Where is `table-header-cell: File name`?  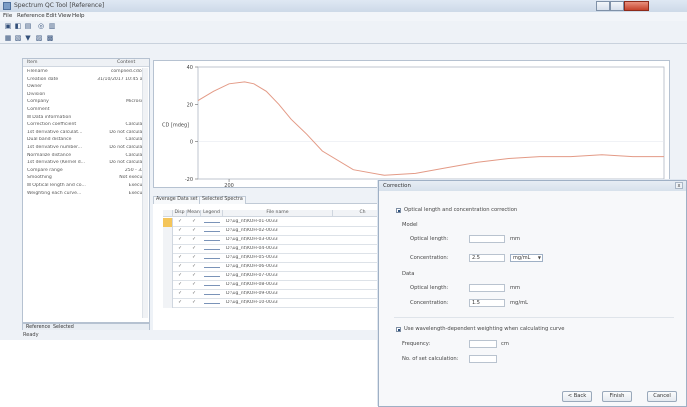 table-header-cell: File name is located at coordinates (278, 213).